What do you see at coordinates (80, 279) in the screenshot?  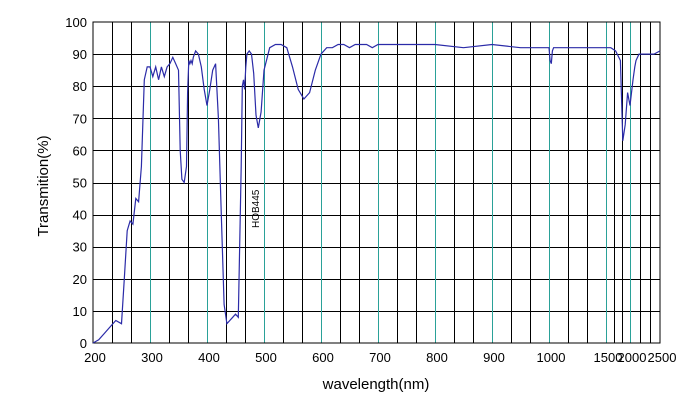 I see `y-tick-label: 20` at bounding box center [80, 279].